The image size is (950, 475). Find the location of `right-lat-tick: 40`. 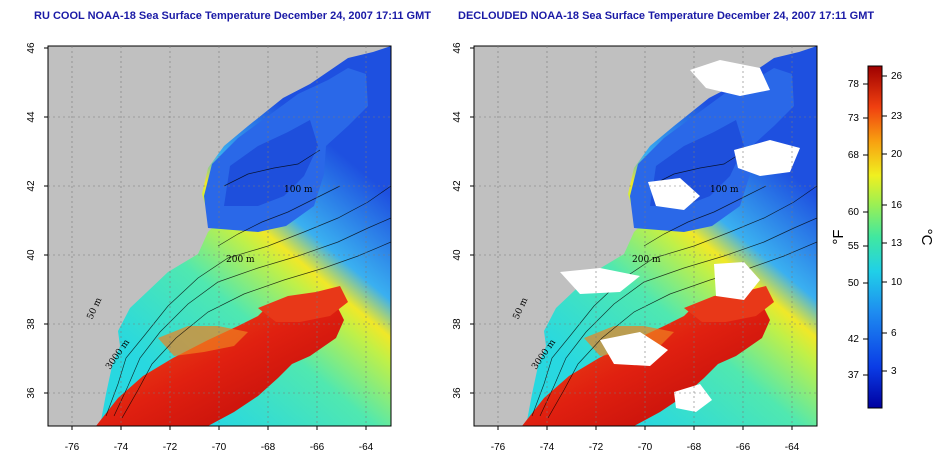

right-lat-tick: 40 is located at coordinates (457, 255).